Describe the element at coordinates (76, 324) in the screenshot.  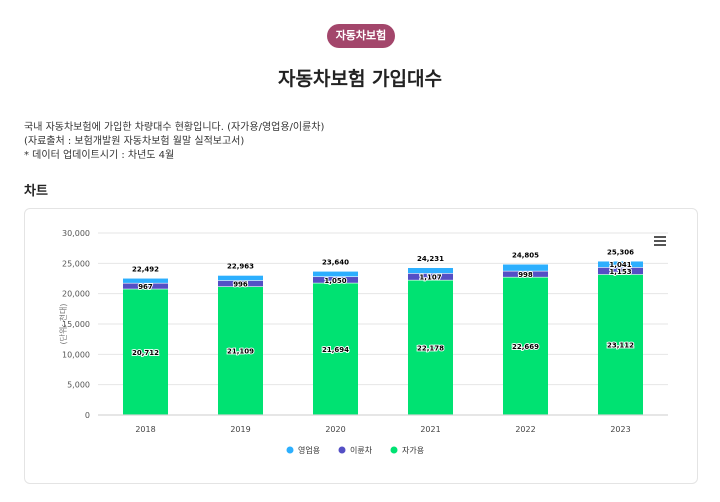
I see `y-tick-label: 15,000` at that location.